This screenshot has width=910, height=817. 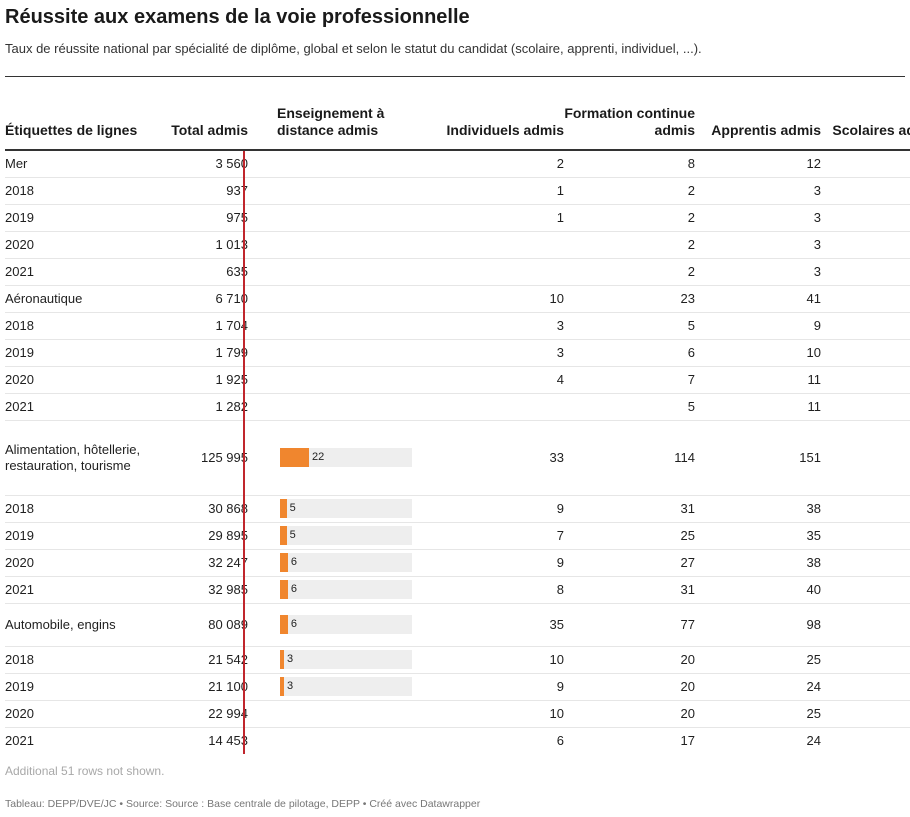 I want to click on header-apprentis: Apprentis admis, so click(x=758, y=114).